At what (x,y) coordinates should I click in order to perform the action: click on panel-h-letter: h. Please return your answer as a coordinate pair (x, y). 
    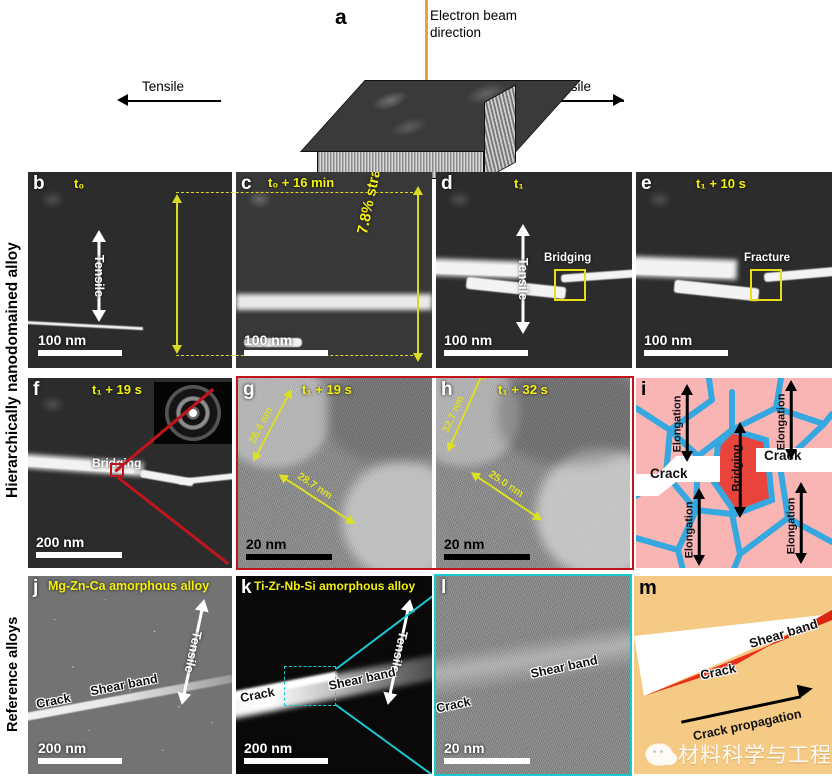
    Looking at the image, I should click on (447, 389).